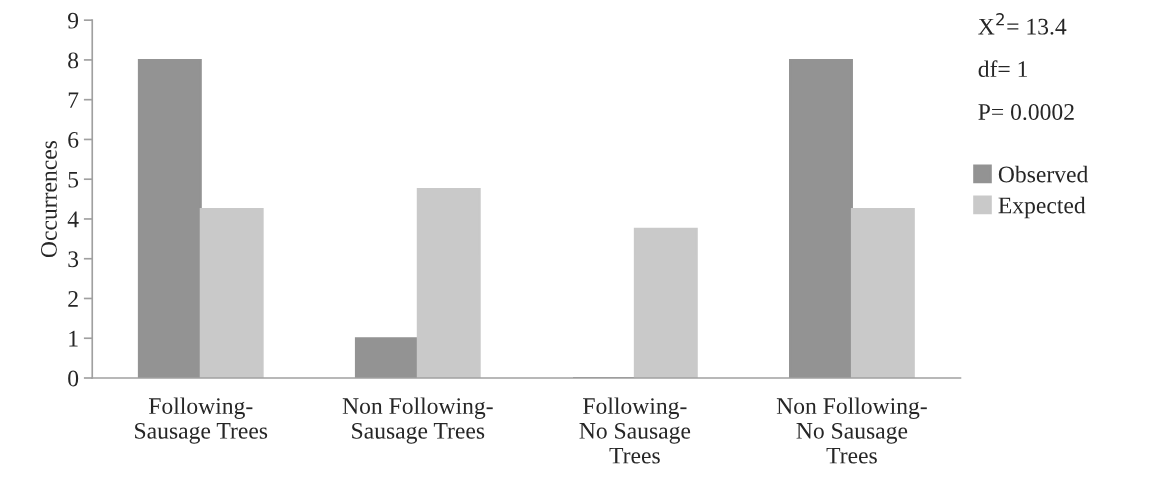 The image size is (1153, 504). What do you see at coordinates (851, 430) in the screenshot?
I see `x-tick-label: Non Following- No Sausage Trees` at bounding box center [851, 430].